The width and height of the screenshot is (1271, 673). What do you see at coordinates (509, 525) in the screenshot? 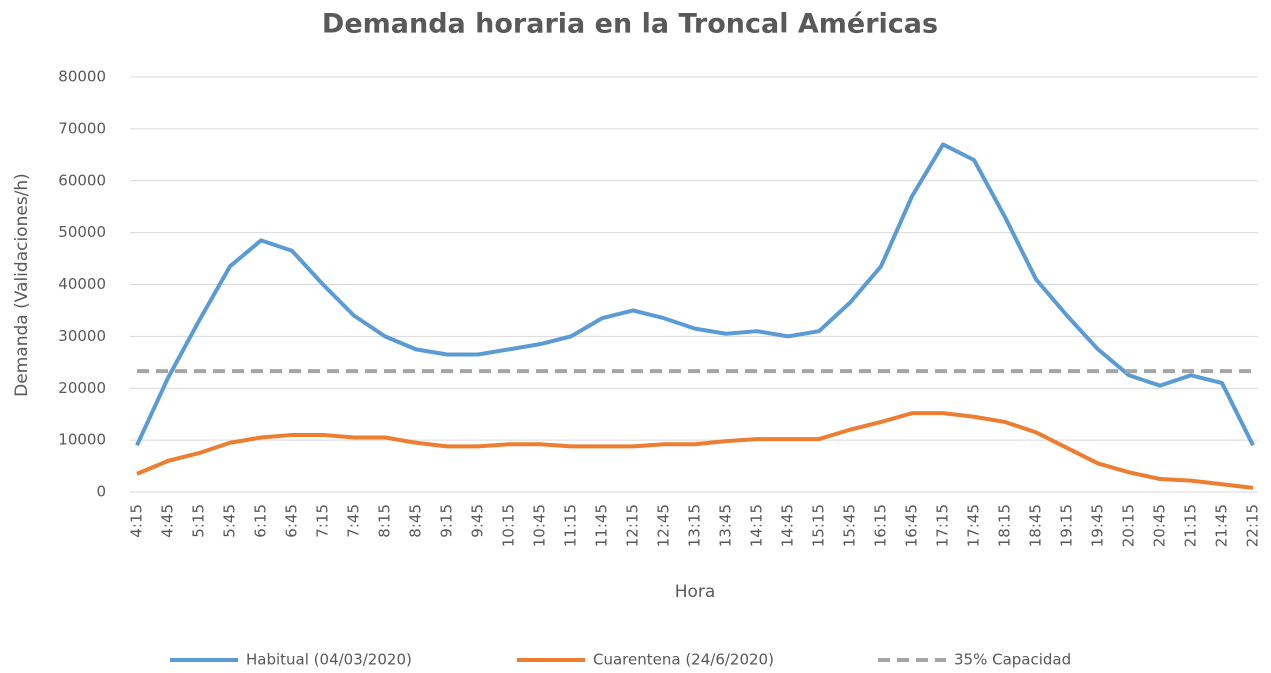
I see `x-tick-label: 10:15` at bounding box center [509, 525].